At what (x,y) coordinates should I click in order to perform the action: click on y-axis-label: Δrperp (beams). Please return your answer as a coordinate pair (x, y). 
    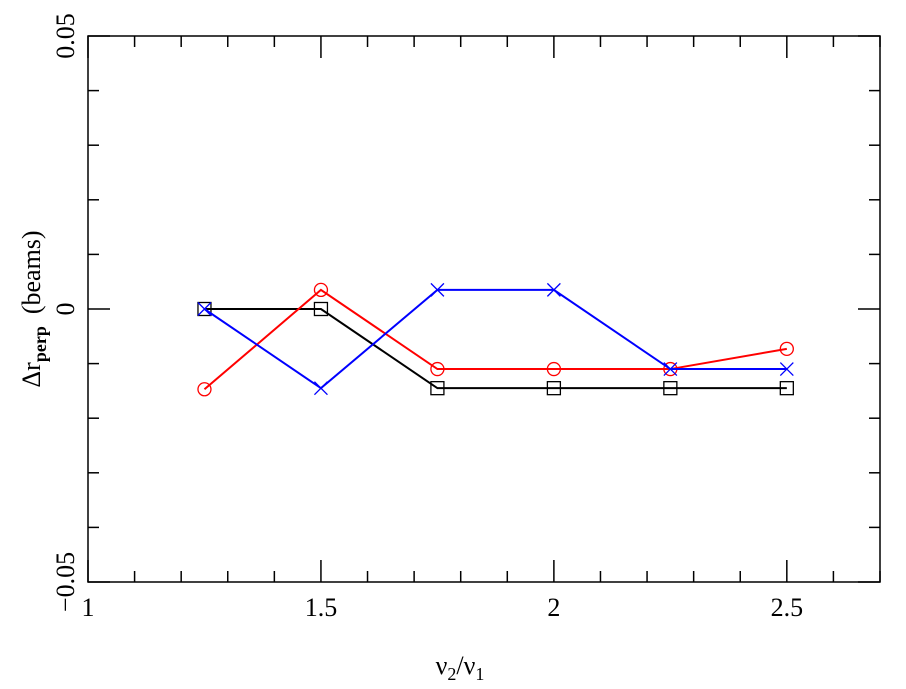
    Looking at the image, I should click on (33, 308).